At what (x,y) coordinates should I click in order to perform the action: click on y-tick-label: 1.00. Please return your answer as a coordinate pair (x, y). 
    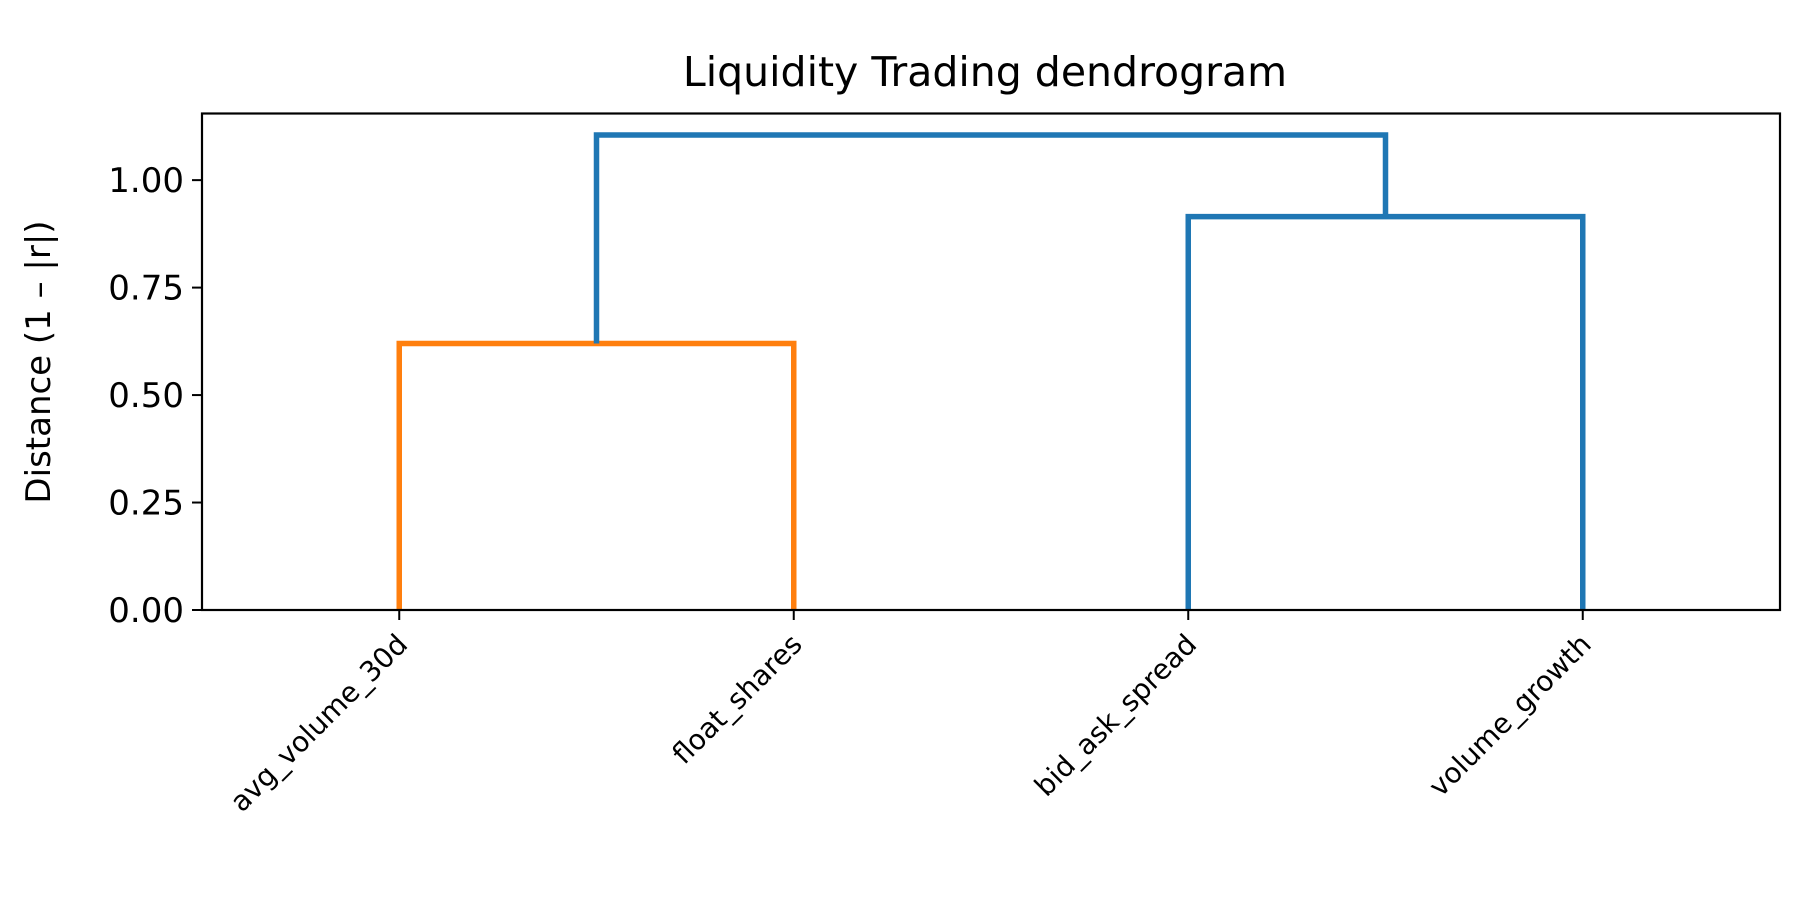
    Looking at the image, I should click on (146, 181).